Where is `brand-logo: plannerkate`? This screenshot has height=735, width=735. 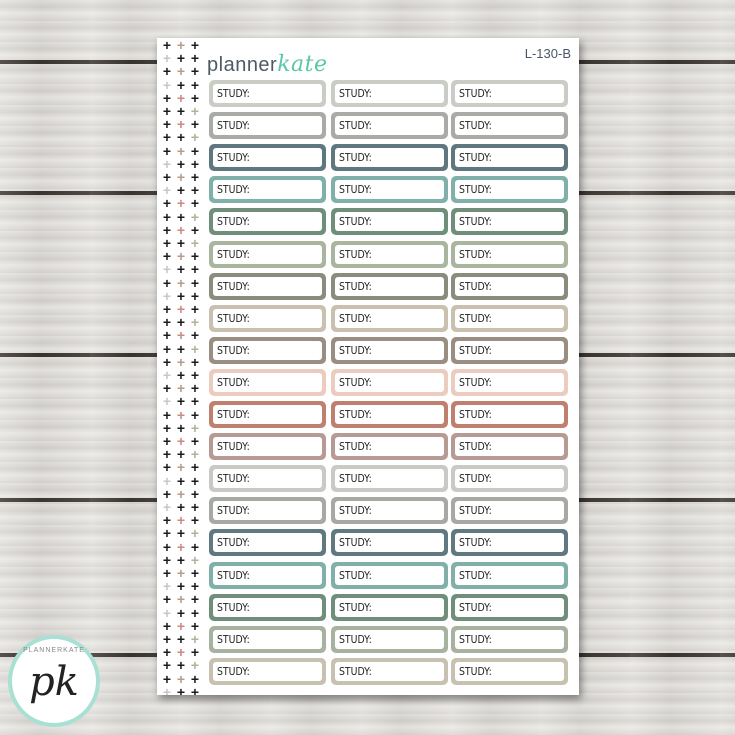 brand-logo: plannerkate is located at coordinates (267, 64).